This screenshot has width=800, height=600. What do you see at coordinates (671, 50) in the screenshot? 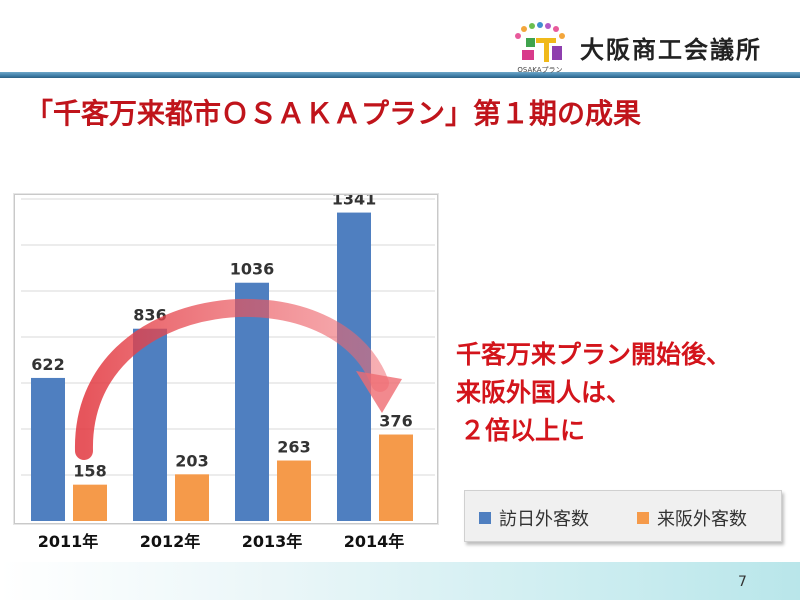
I see `org-name: 大阪商工会議所` at bounding box center [671, 50].